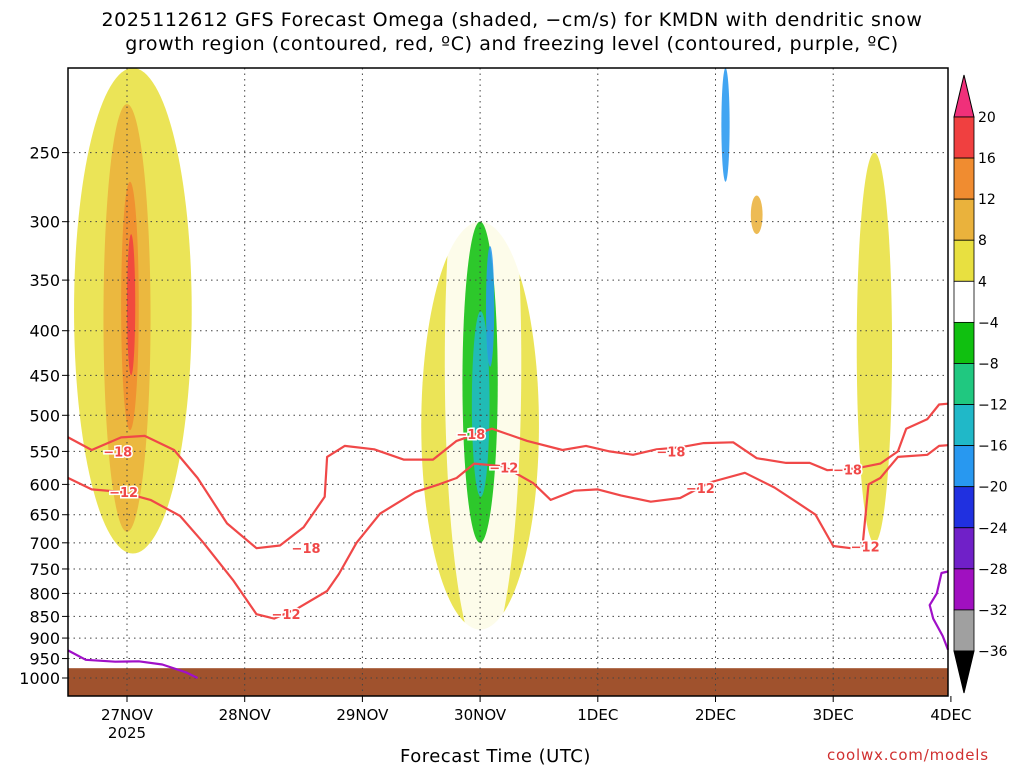  I want to click on colorbar-label: 12, so click(987, 200).